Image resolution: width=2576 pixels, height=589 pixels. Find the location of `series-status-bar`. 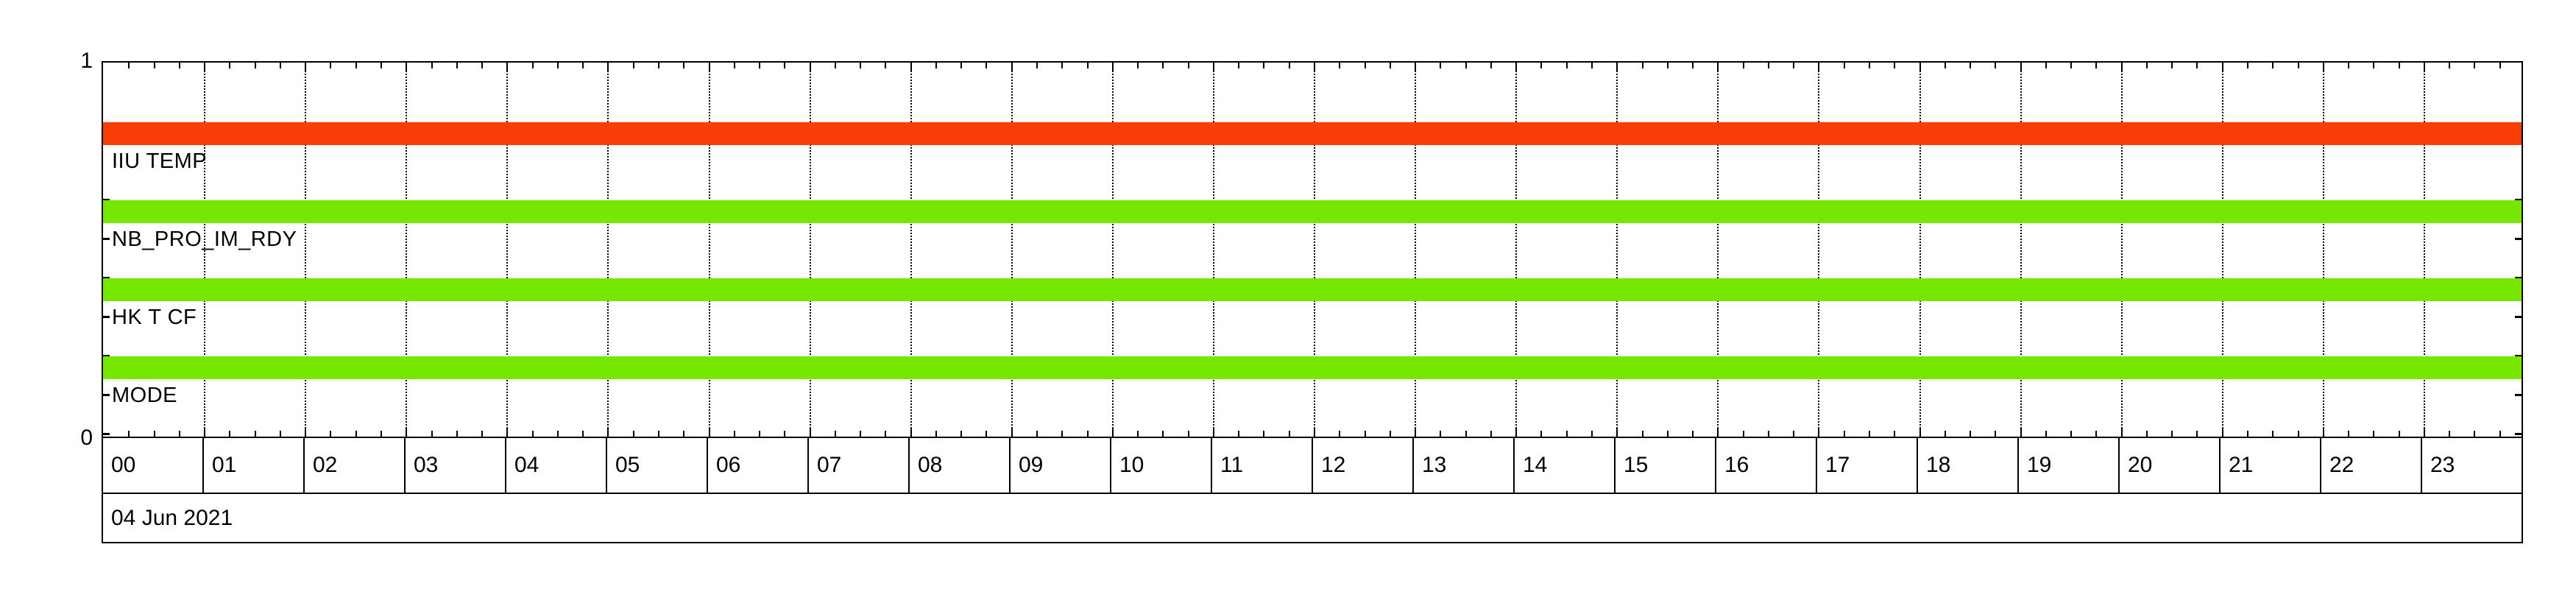

series-status-bar is located at coordinates (1312, 367).